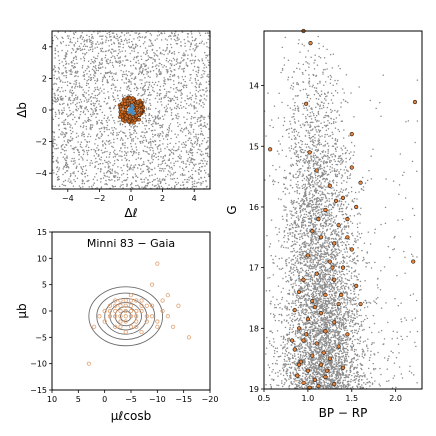 The height and width of the screenshot is (436, 436). What do you see at coordinates (143, 107) in the screenshot?
I see `member-star` at bounding box center [143, 107].